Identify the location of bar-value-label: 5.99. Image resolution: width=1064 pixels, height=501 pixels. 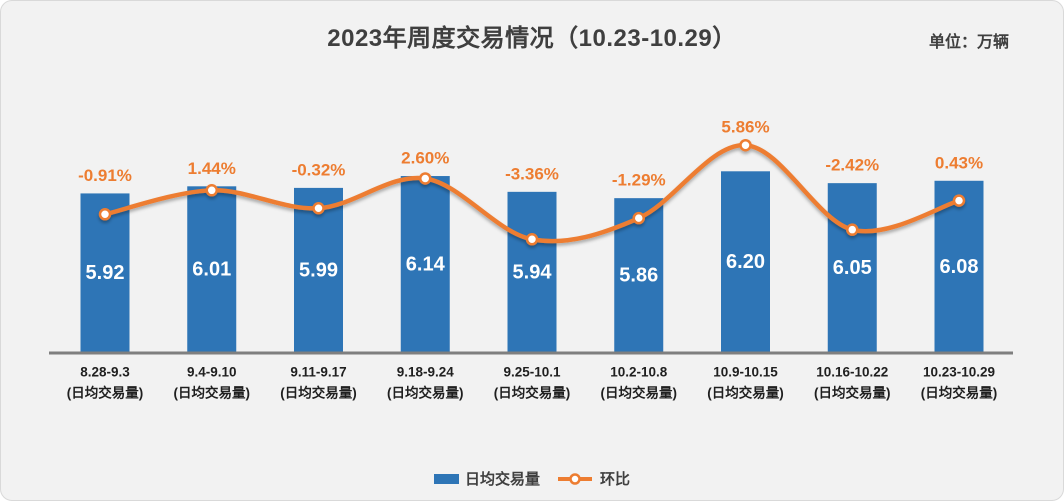
(318, 270).